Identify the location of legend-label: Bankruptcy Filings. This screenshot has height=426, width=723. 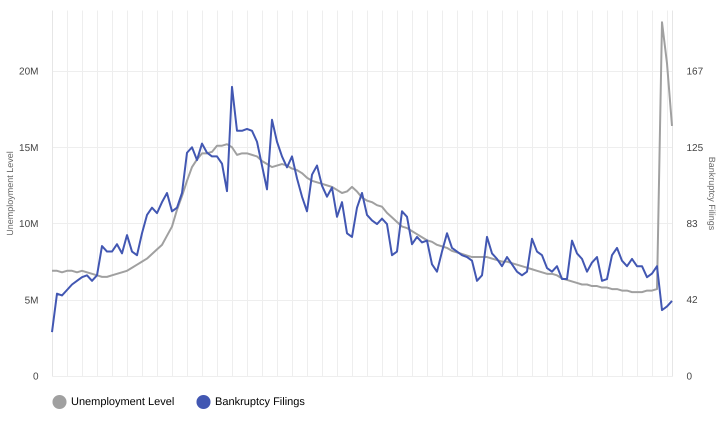
(260, 402).